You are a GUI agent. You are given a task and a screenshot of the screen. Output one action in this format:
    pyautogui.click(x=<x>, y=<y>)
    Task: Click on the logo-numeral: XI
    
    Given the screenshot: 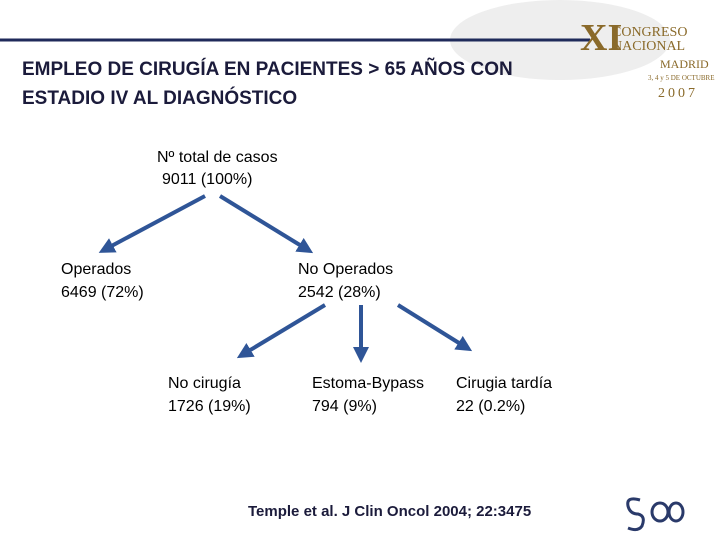 What is the action you would take?
    pyautogui.click(x=601, y=38)
    